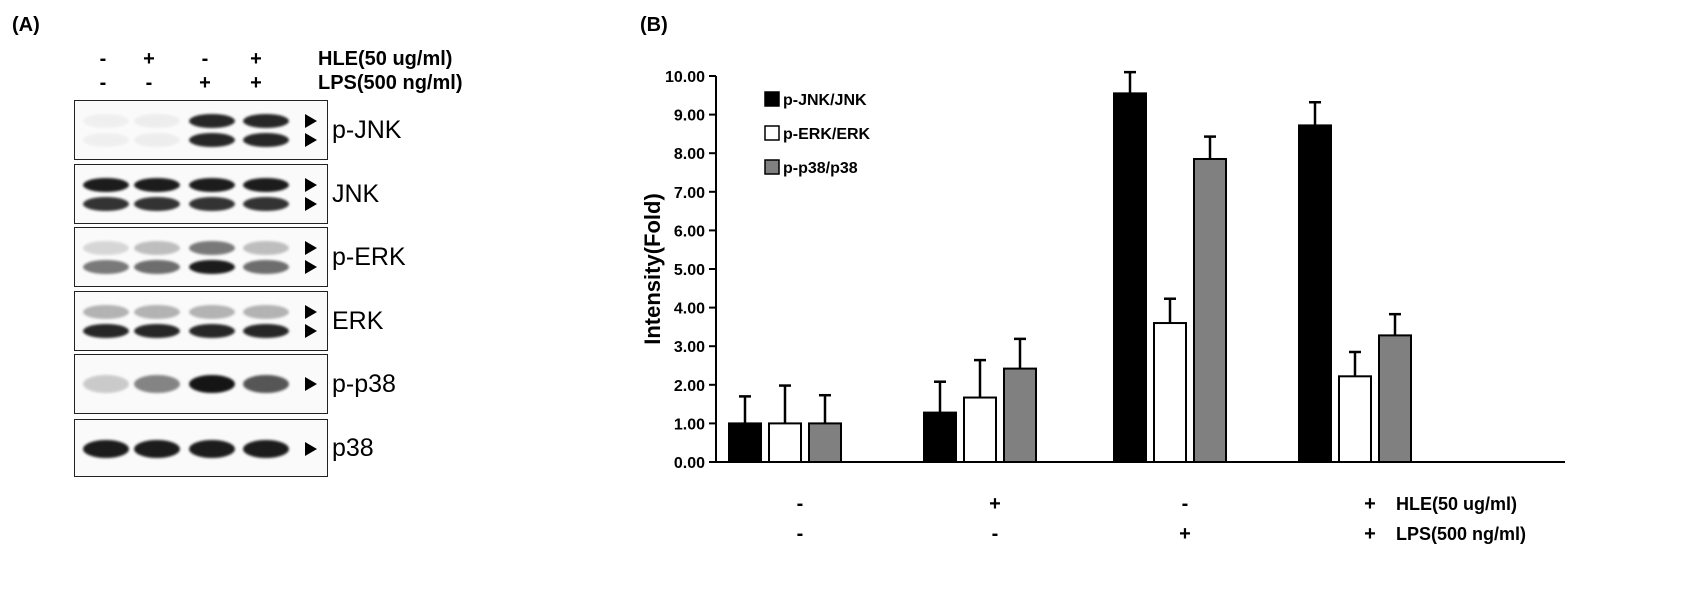 The image size is (1698, 605). What do you see at coordinates (280, 59) in the screenshot?
I see `treatment-row-hle: - + - + HLE(50 ug/ml)` at bounding box center [280, 59].